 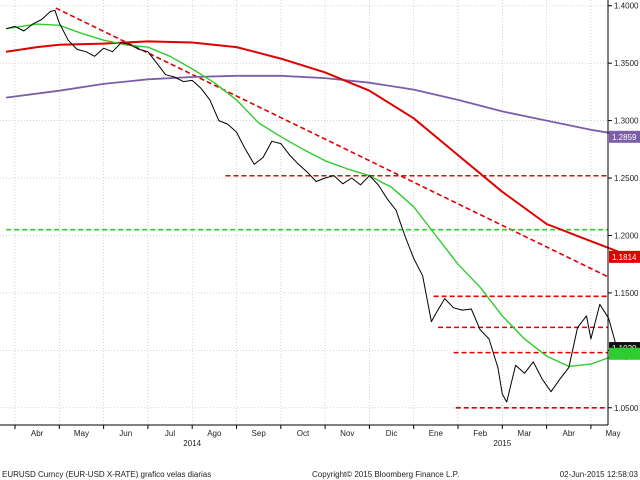 I want to click on y-tick-label: 1.0500, so click(x=626, y=408).